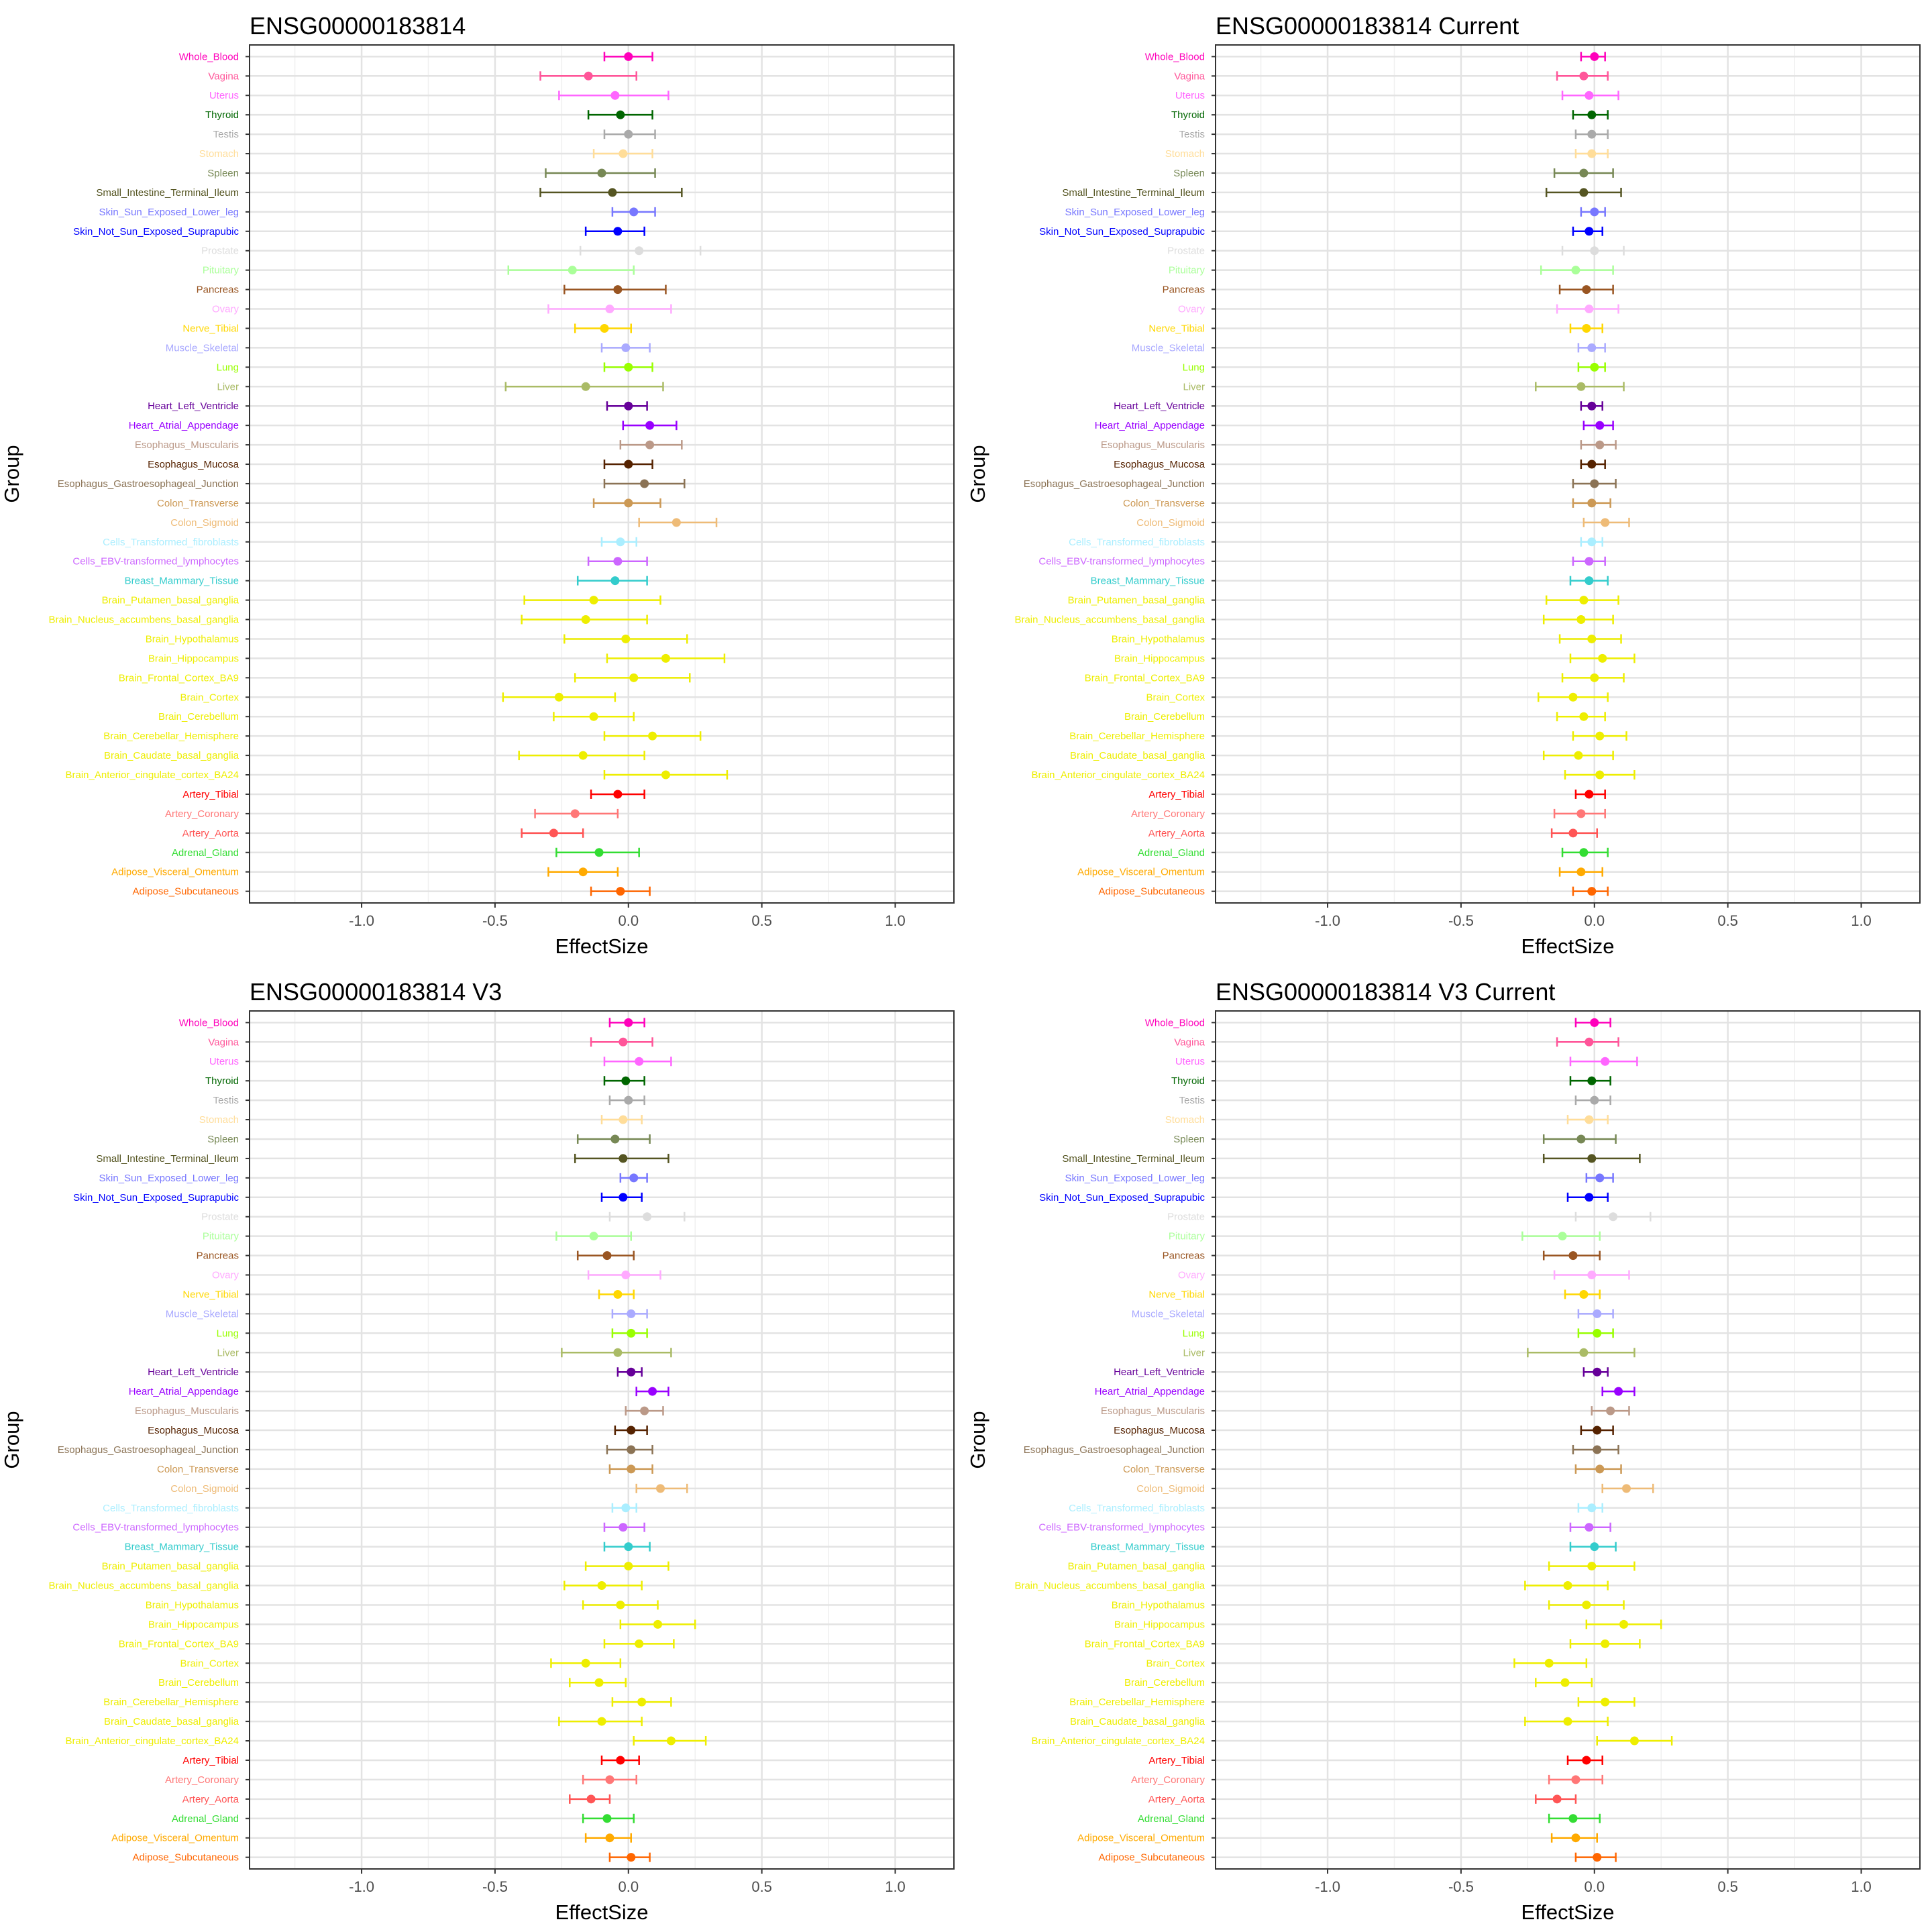 The width and height of the screenshot is (1932, 1932). Describe the element at coordinates (193, 406) in the screenshot. I see `y-tick-label: Heart_Left_Ventricle` at that location.